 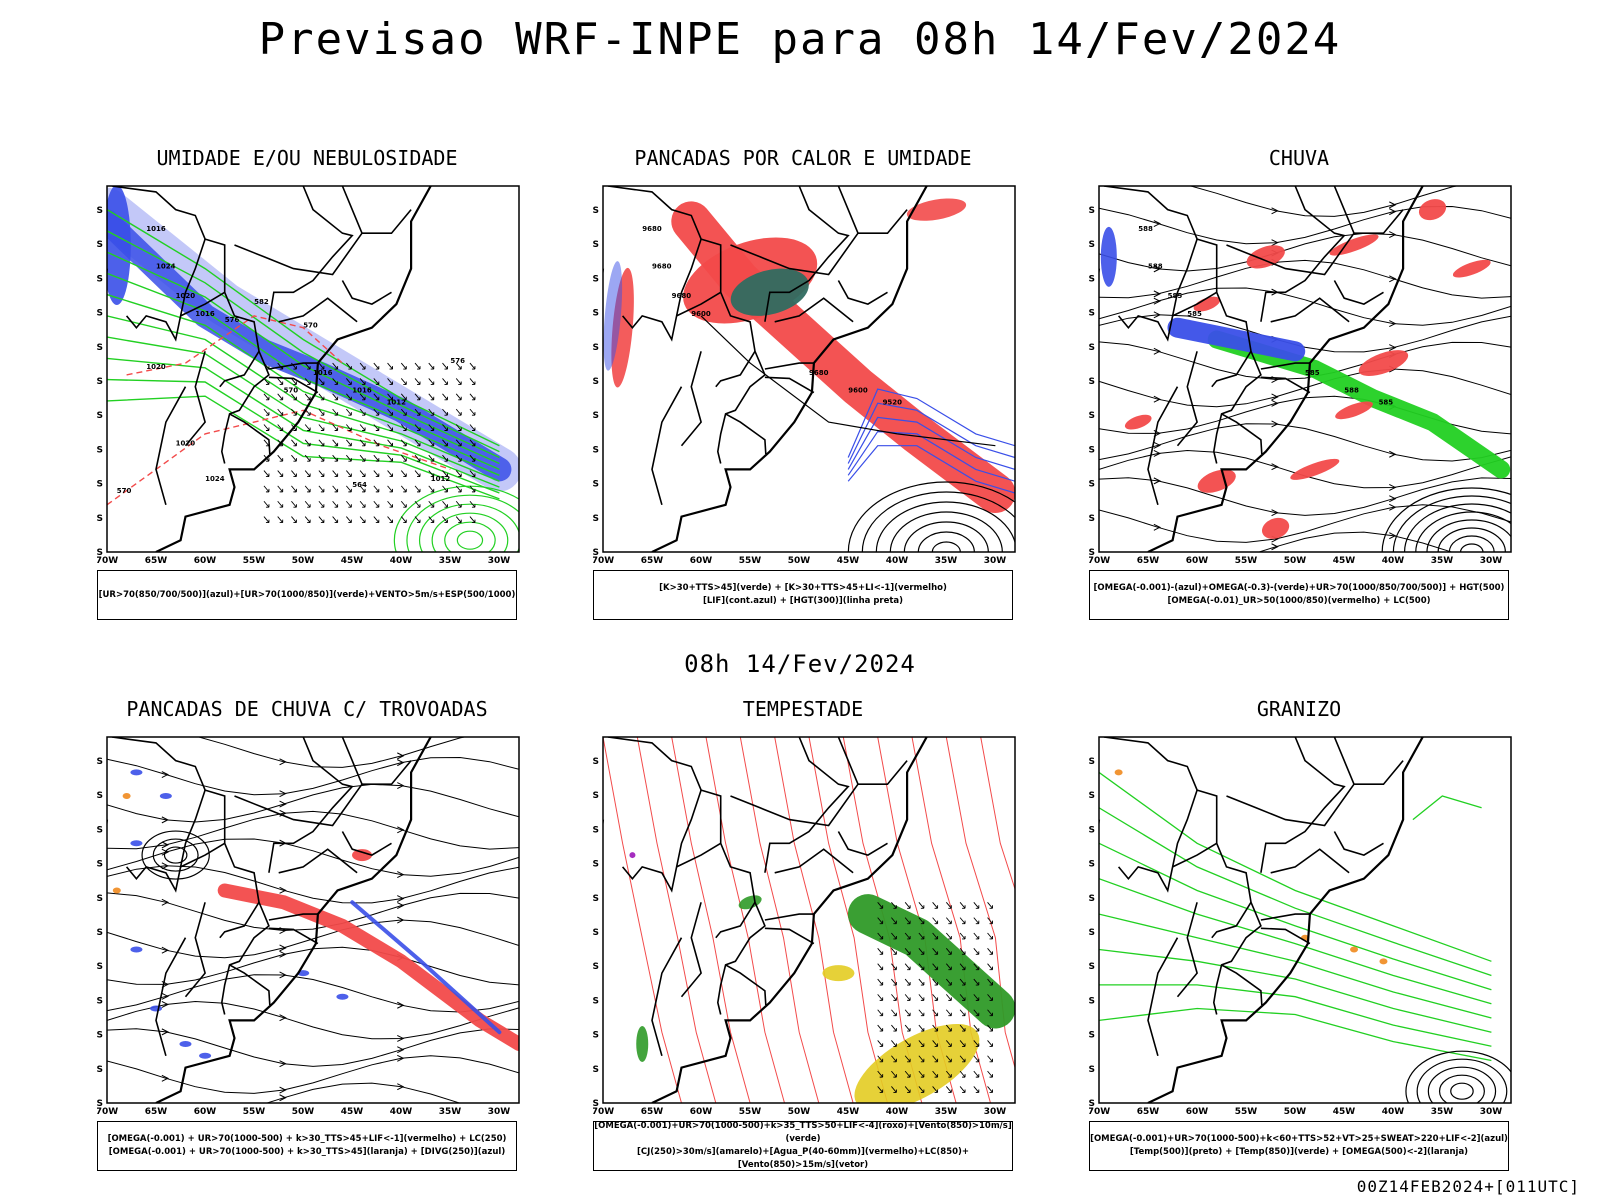 I want to click on panel-title: CHUVA, so click(x=1299, y=158).